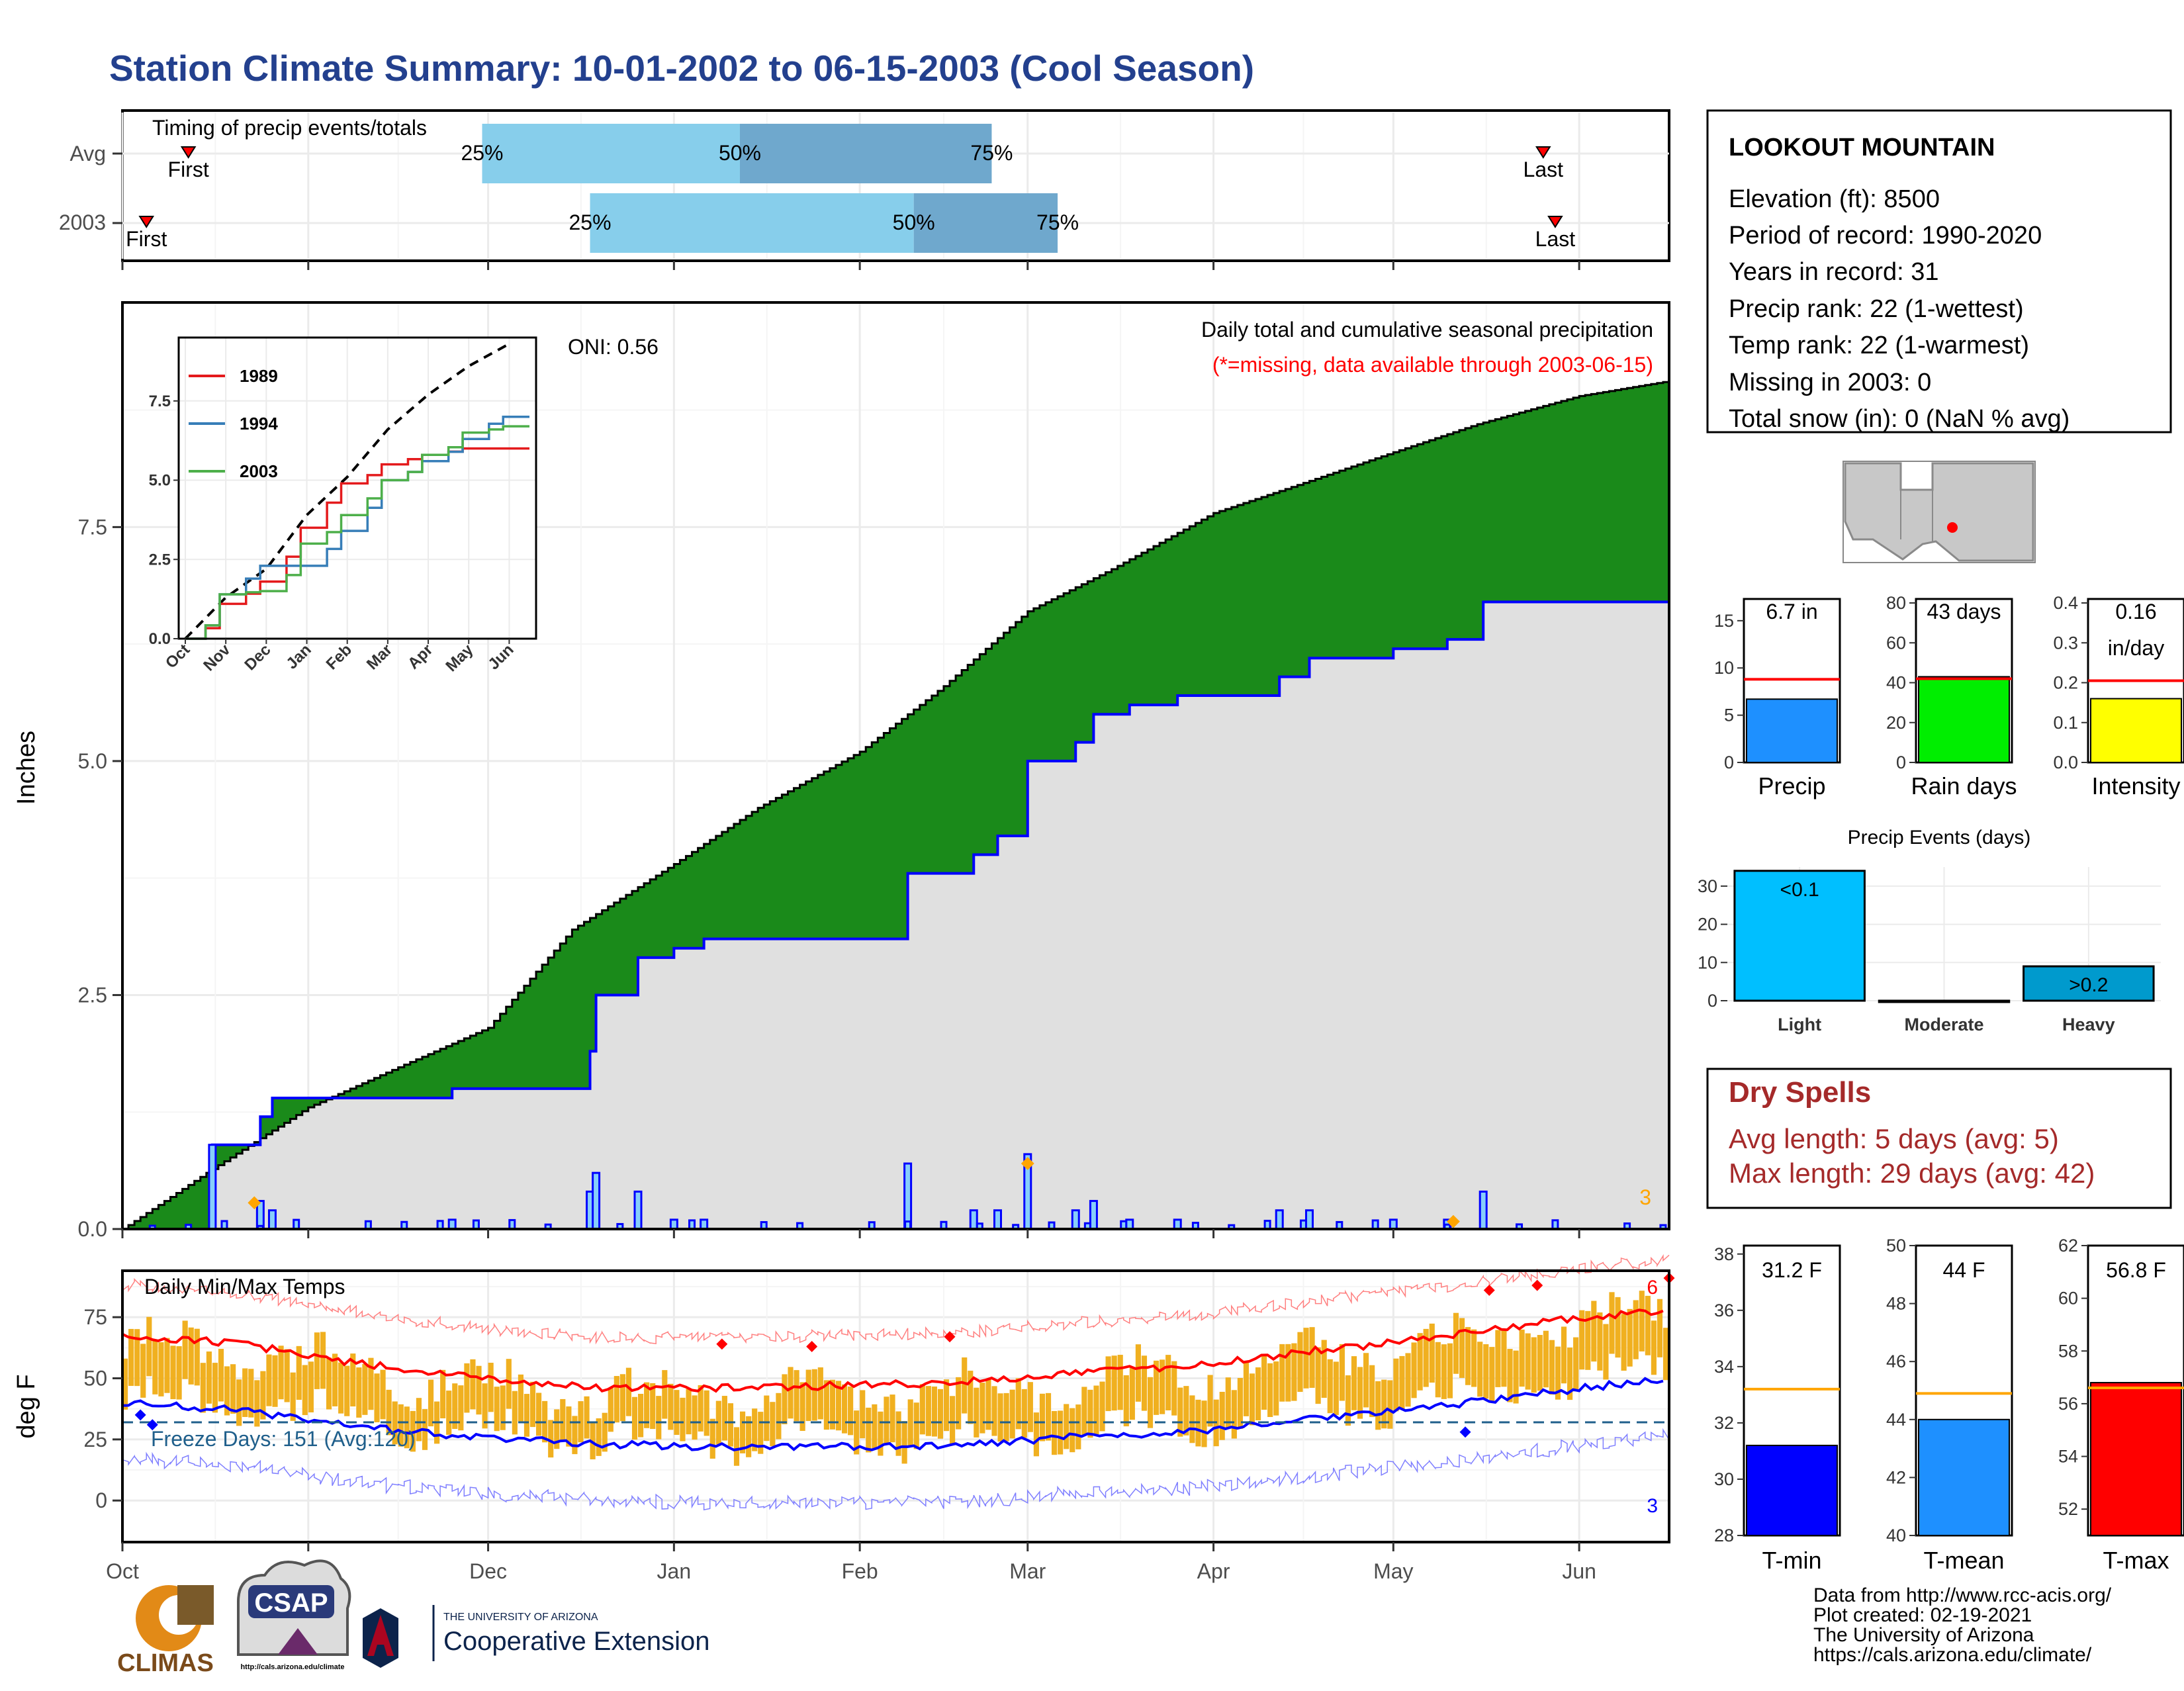 This screenshot has width=2184, height=1691. Describe the element at coordinates (259, 471) in the screenshot. I see `inset-legend-label: 2003` at that location.